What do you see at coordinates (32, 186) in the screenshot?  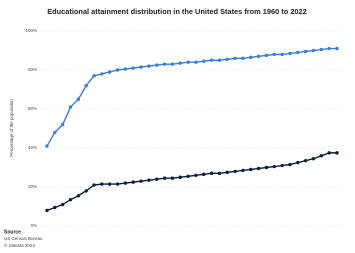 I see `y-tick-label: 20%` at bounding box center [32, 186].